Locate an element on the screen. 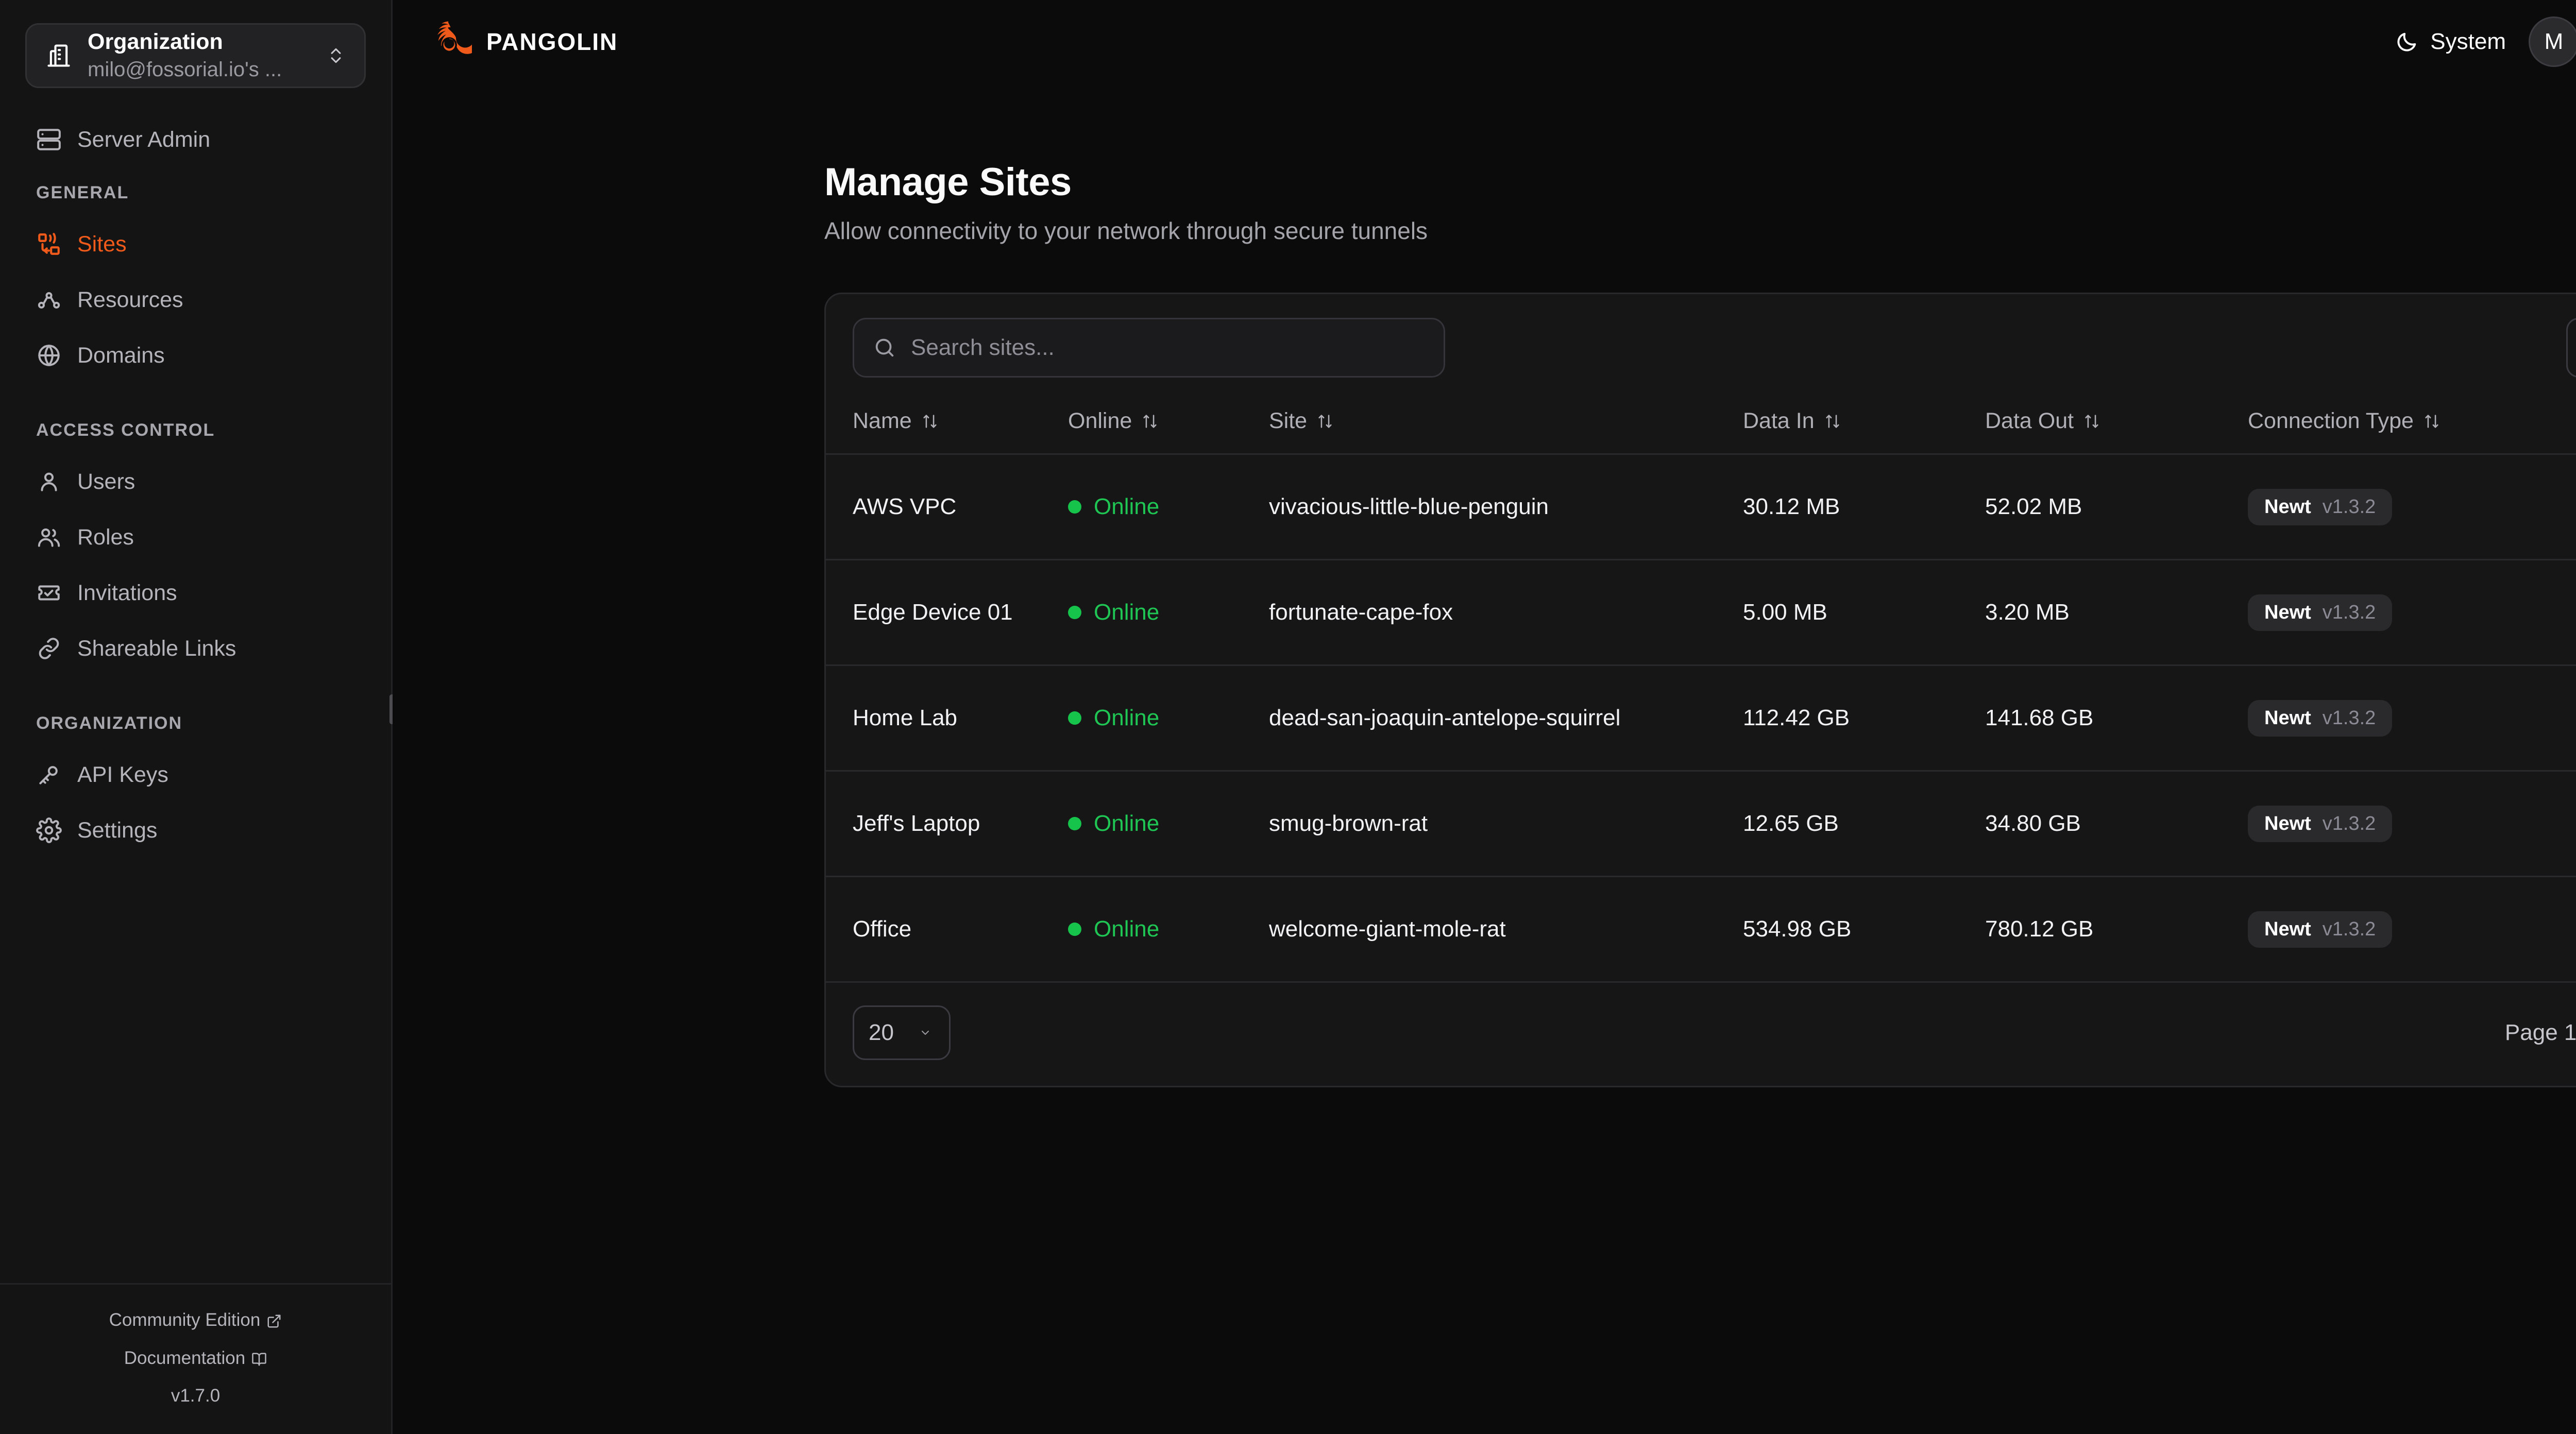 This screenshot has width=2576, height=1434. sidebar-item-settings: Settings is located at coordinates (195, 830).